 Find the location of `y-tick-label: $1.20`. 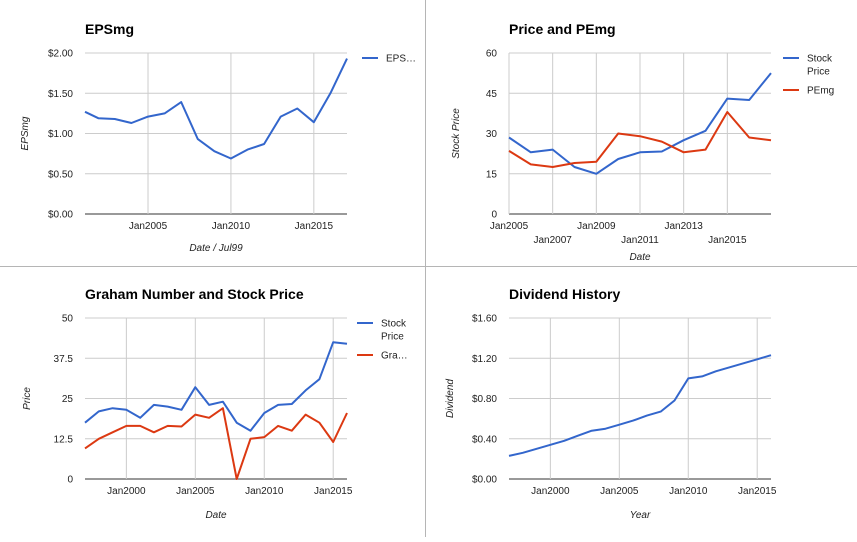

y-tick-label: $1.20 is located at coordinates (484, 359).